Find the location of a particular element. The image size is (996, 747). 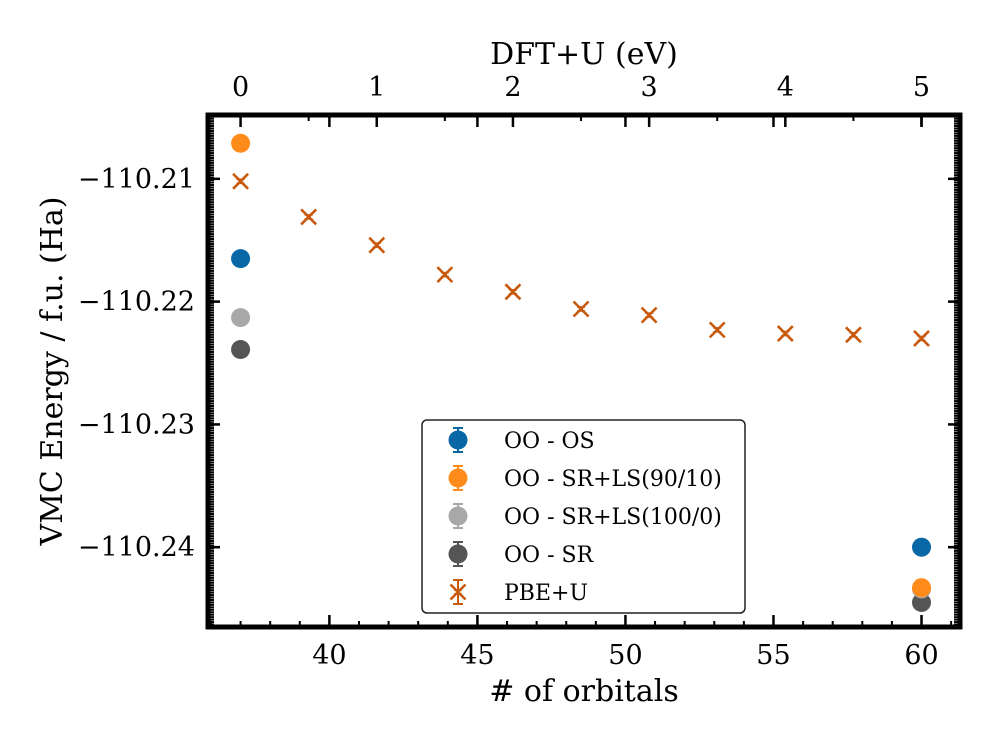

legend-label: OO - SR+LS(90/10) is located at coordinates (613, 479).